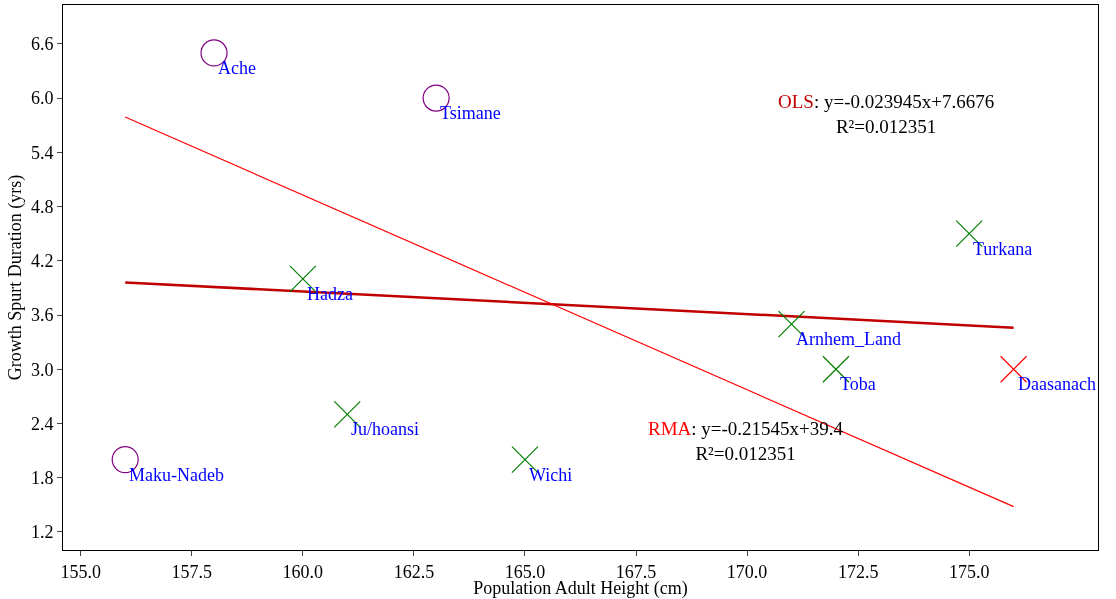  Describe the element at coordinates (969, 571) in the screenshot. I see `x-tick-label: 175.0` at that location.